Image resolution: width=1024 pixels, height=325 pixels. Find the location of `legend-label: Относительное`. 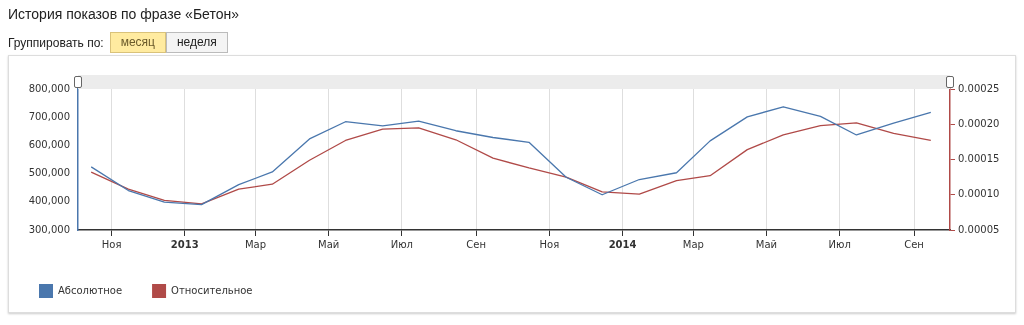

legend-label: Относительное is located at coordinates (212, 290).